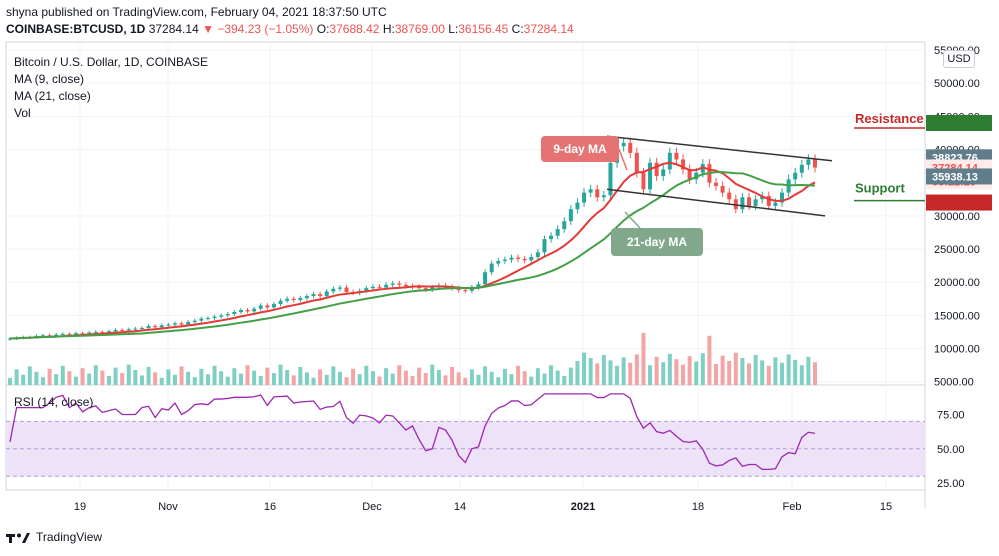  What do you see at coordinates (49, 79) in the screenshot?
I see `legend-ma9: MA (9, close)` at bounding box center [49, 79].